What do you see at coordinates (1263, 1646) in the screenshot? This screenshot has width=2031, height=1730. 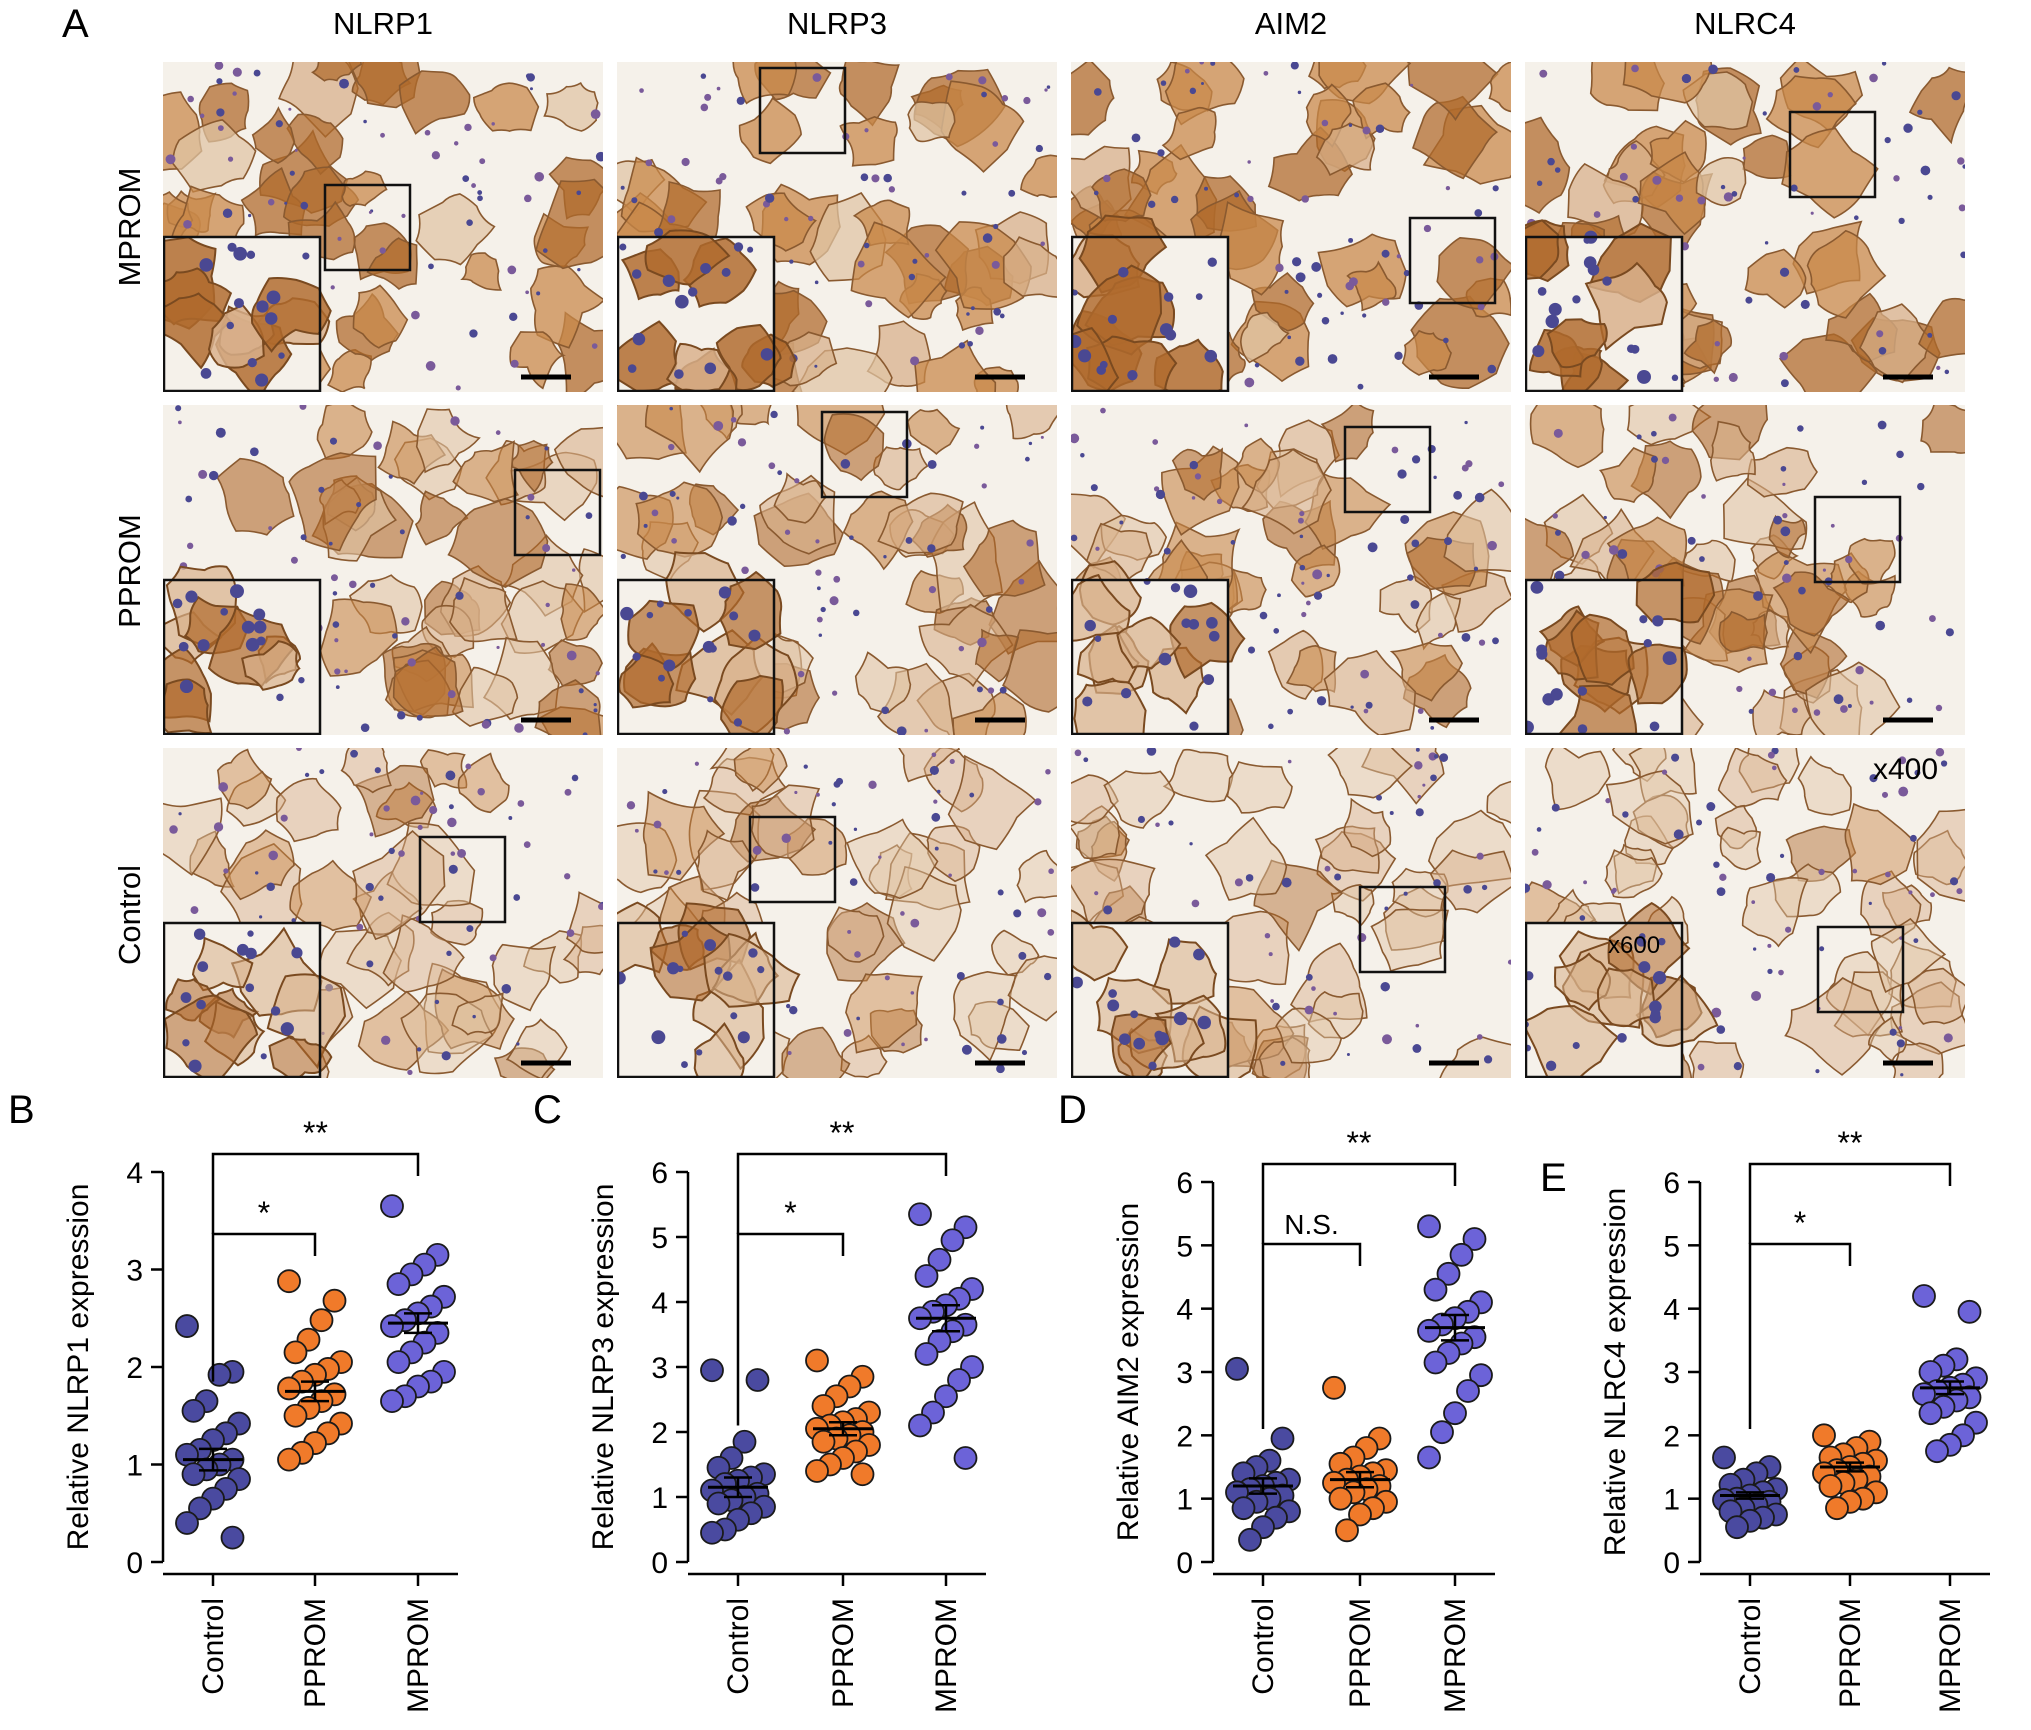 I see `x-tick-label: Control` at bounding box center [1263, 1646].